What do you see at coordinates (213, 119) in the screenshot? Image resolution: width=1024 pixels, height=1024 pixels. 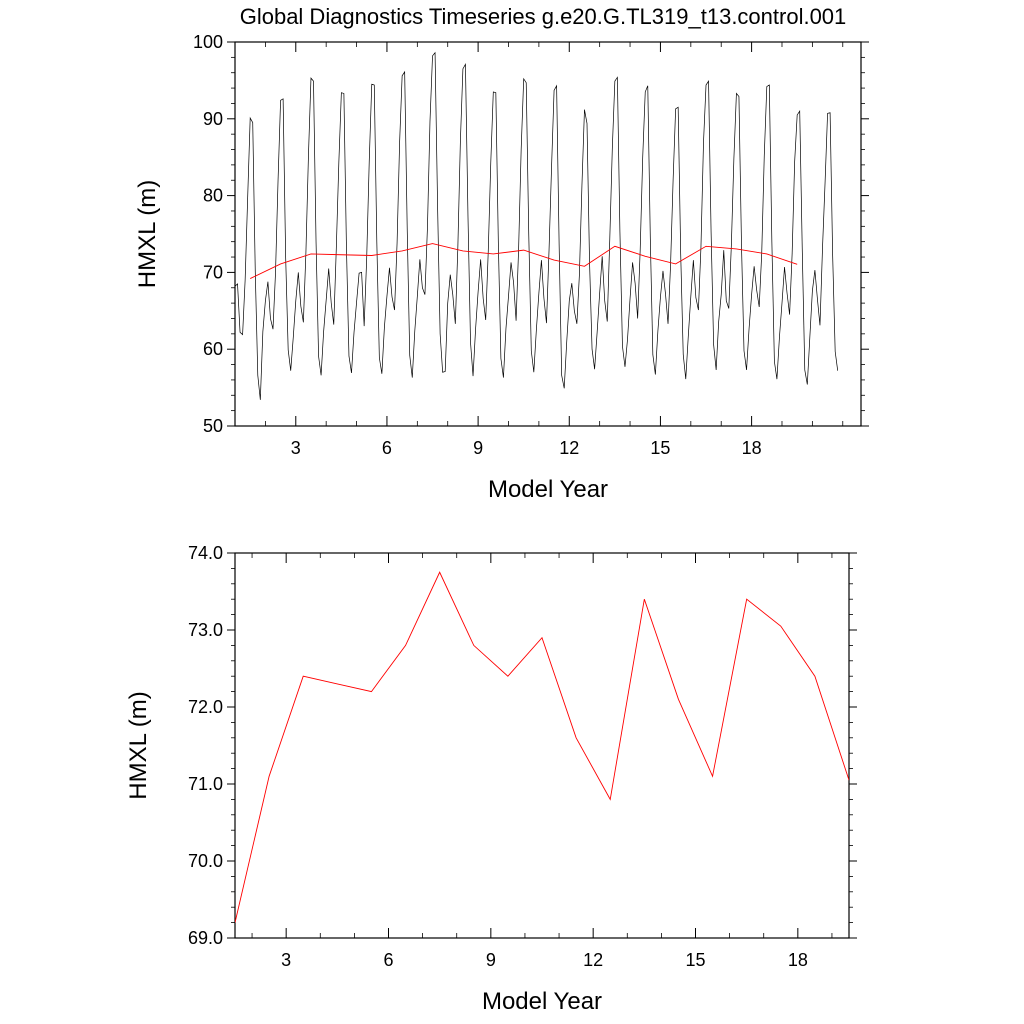 I see `y-tick-label: 90` at bounding box center [213, 119].